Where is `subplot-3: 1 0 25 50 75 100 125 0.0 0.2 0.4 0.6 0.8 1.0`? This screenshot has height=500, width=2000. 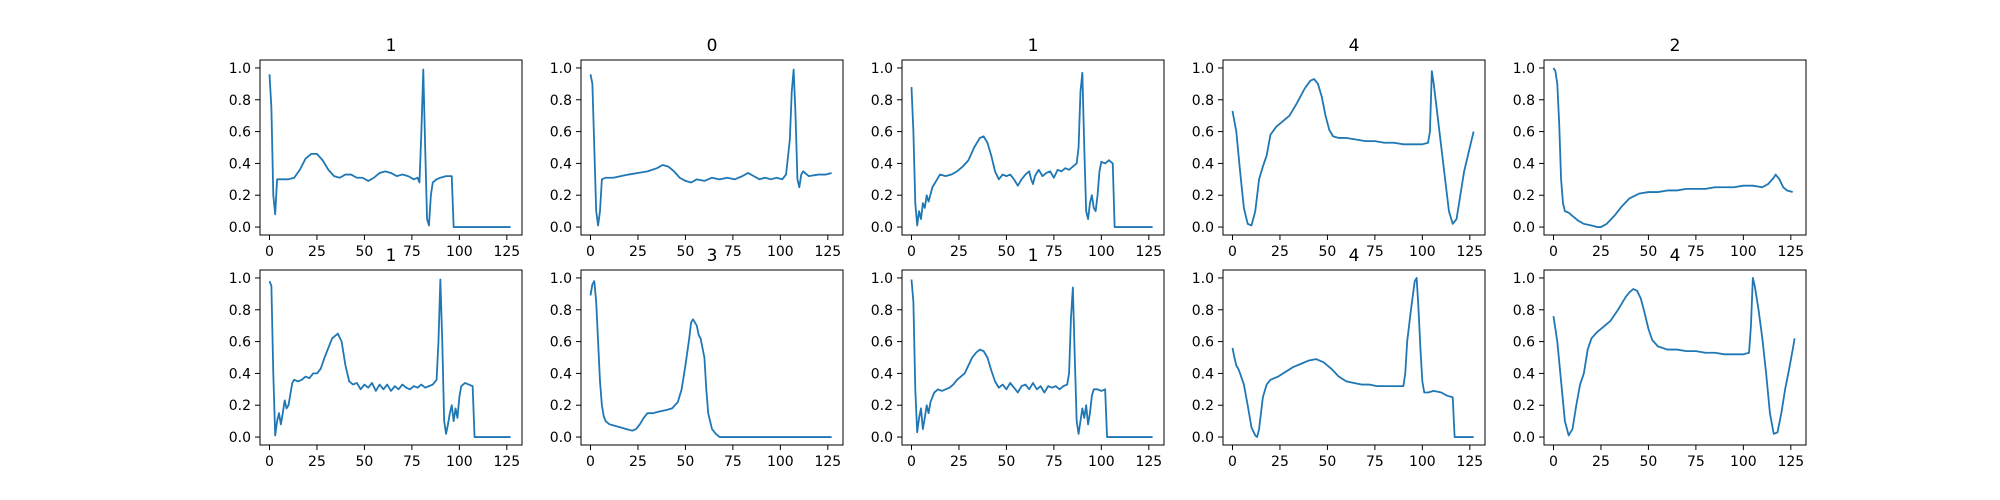 subplot-3: 1 0 25 50 75 100 125 0.0 0.2 0.4 0.6 0.8 1.0 is located at coordinates (1018, 148).